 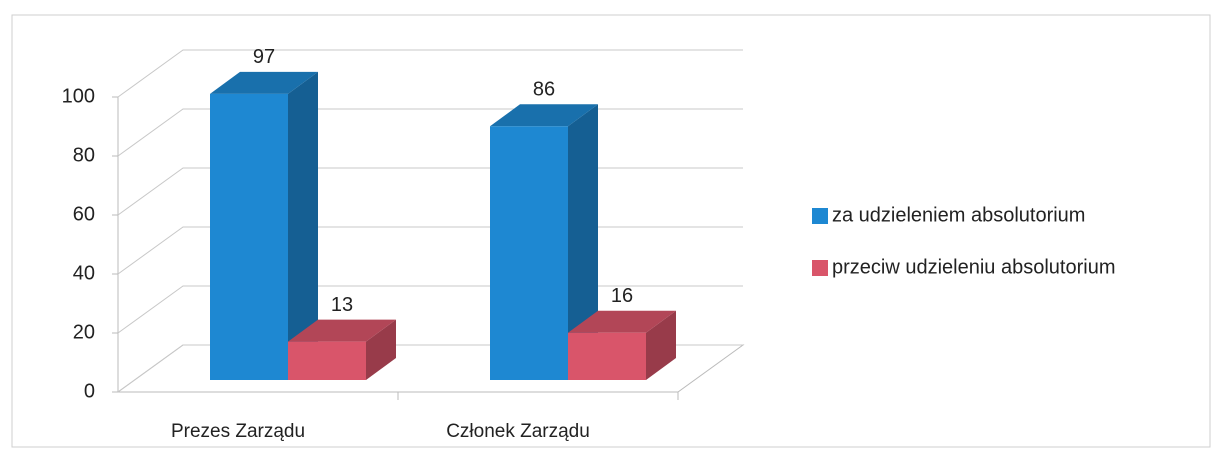 I want to click on data-label: 16, so click(x=622, y=296).